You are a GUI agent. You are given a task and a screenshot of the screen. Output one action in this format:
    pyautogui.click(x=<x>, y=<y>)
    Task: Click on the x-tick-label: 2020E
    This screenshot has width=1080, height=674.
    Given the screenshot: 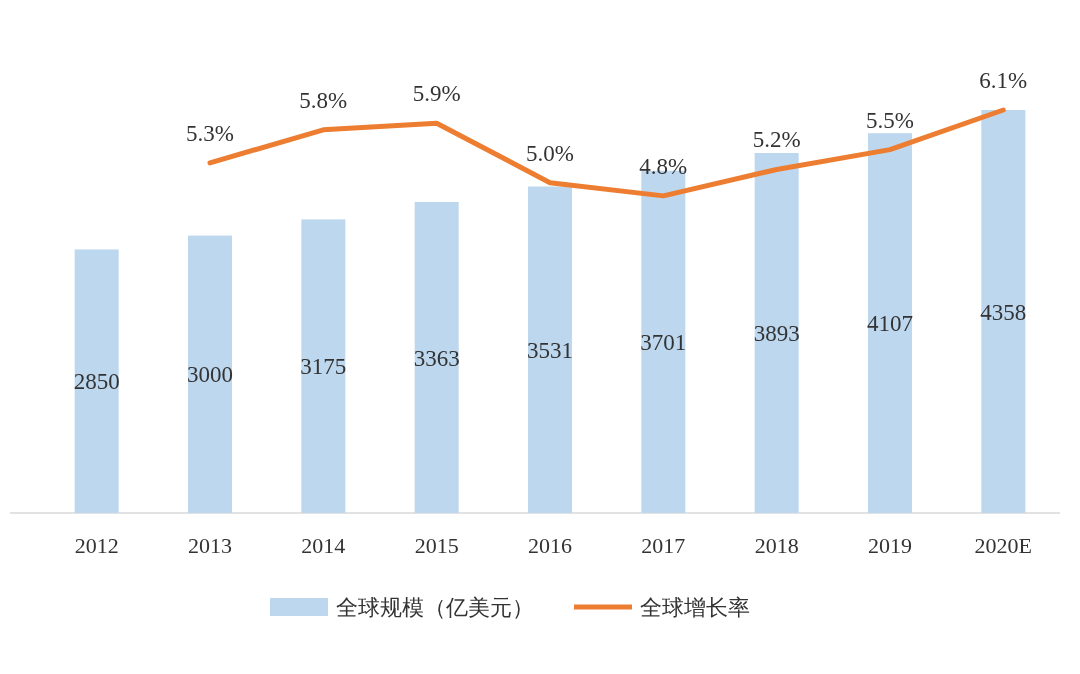 What is the action you would take?
    pyautogui.click(x=1003, y=545)
    